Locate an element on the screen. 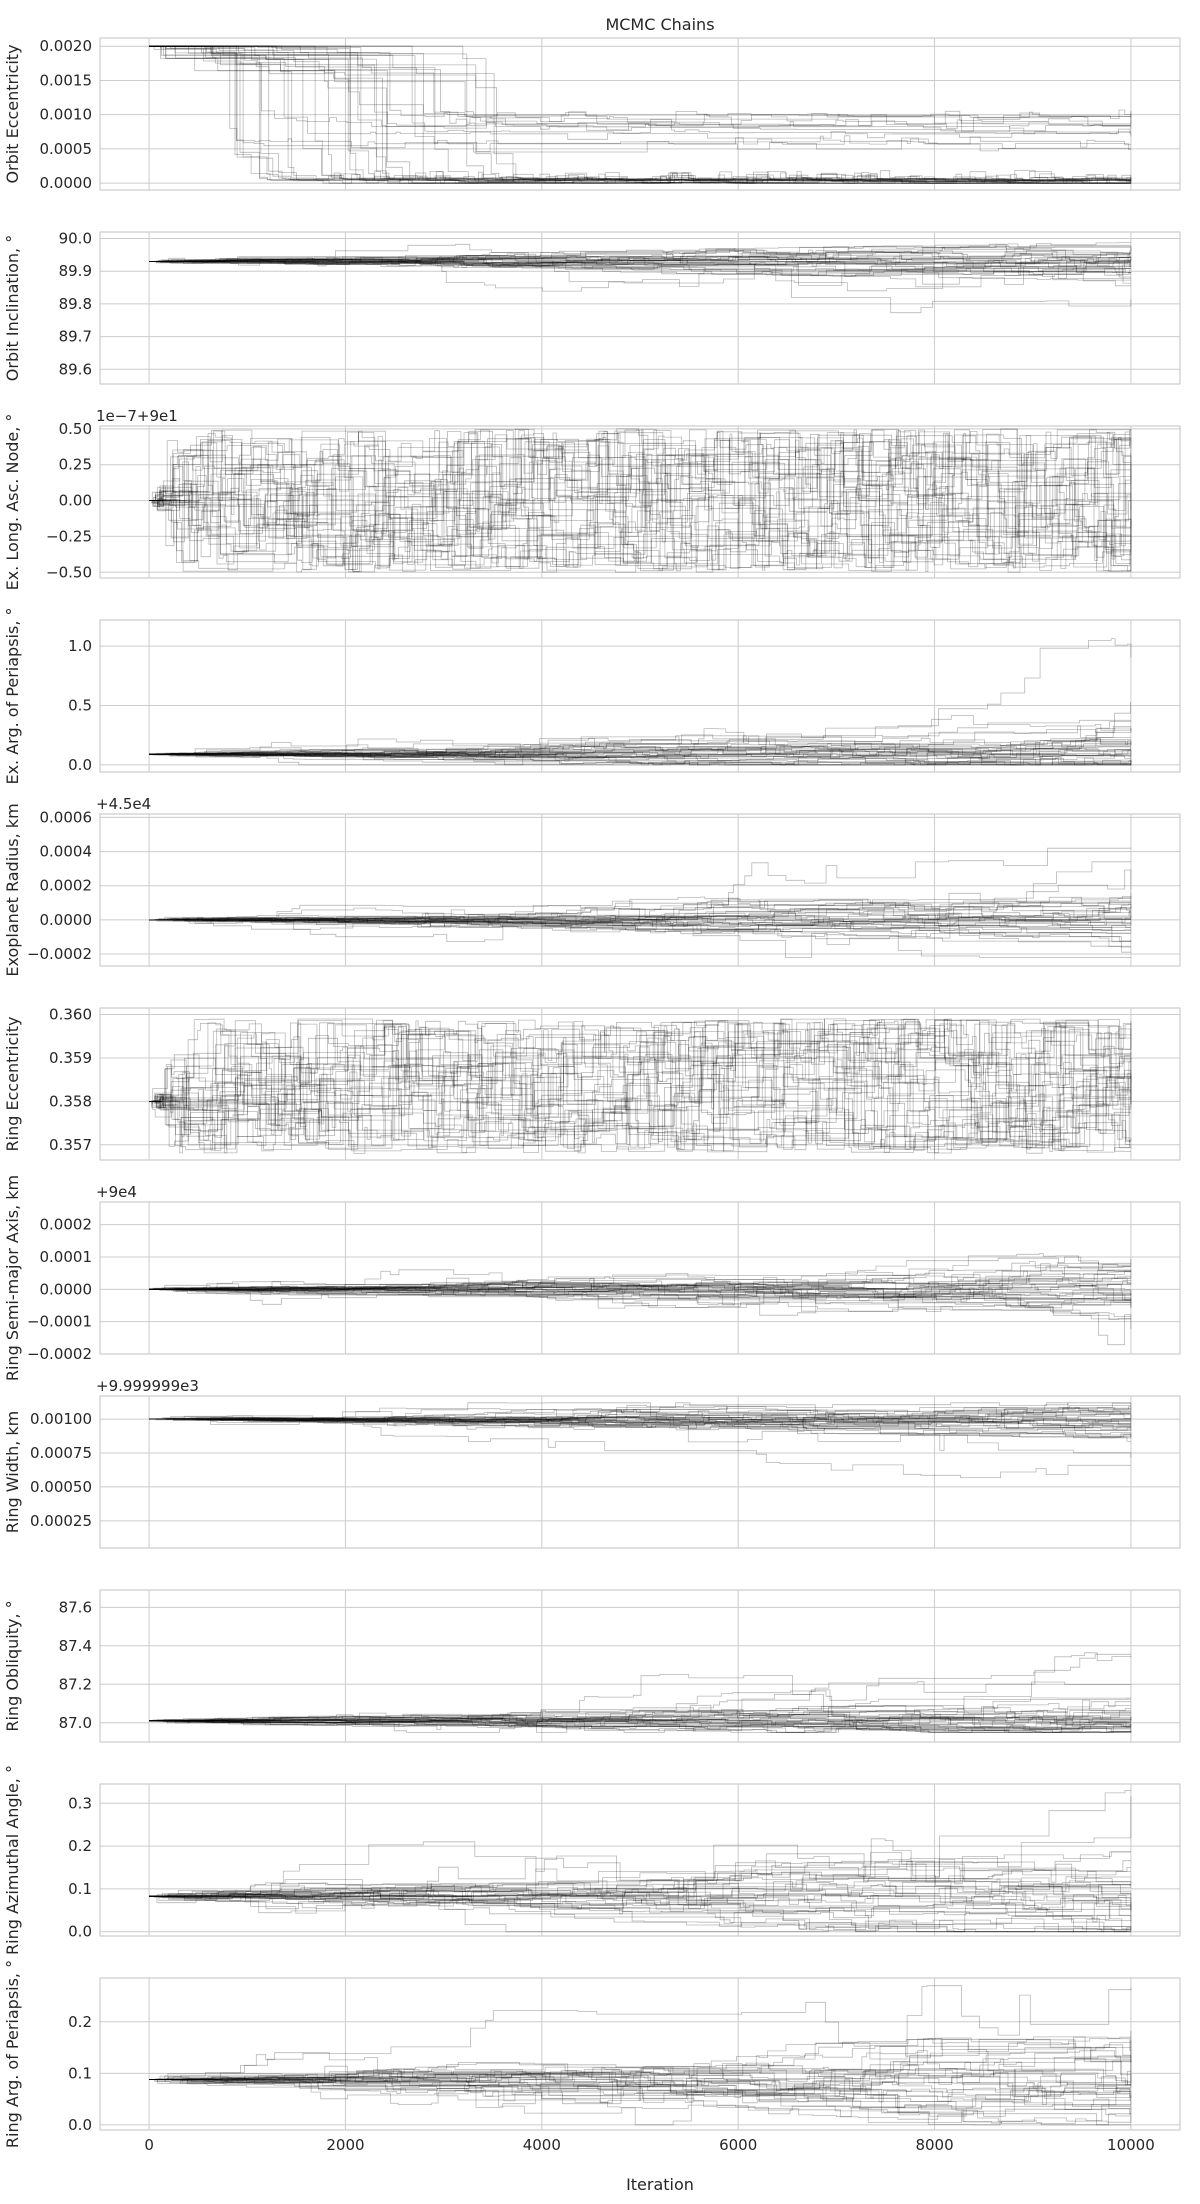 Image resolution: width=1200 pixels, height=2204 pixels. y-tick-label: 87.2 is located at coordinates (75, 1684).